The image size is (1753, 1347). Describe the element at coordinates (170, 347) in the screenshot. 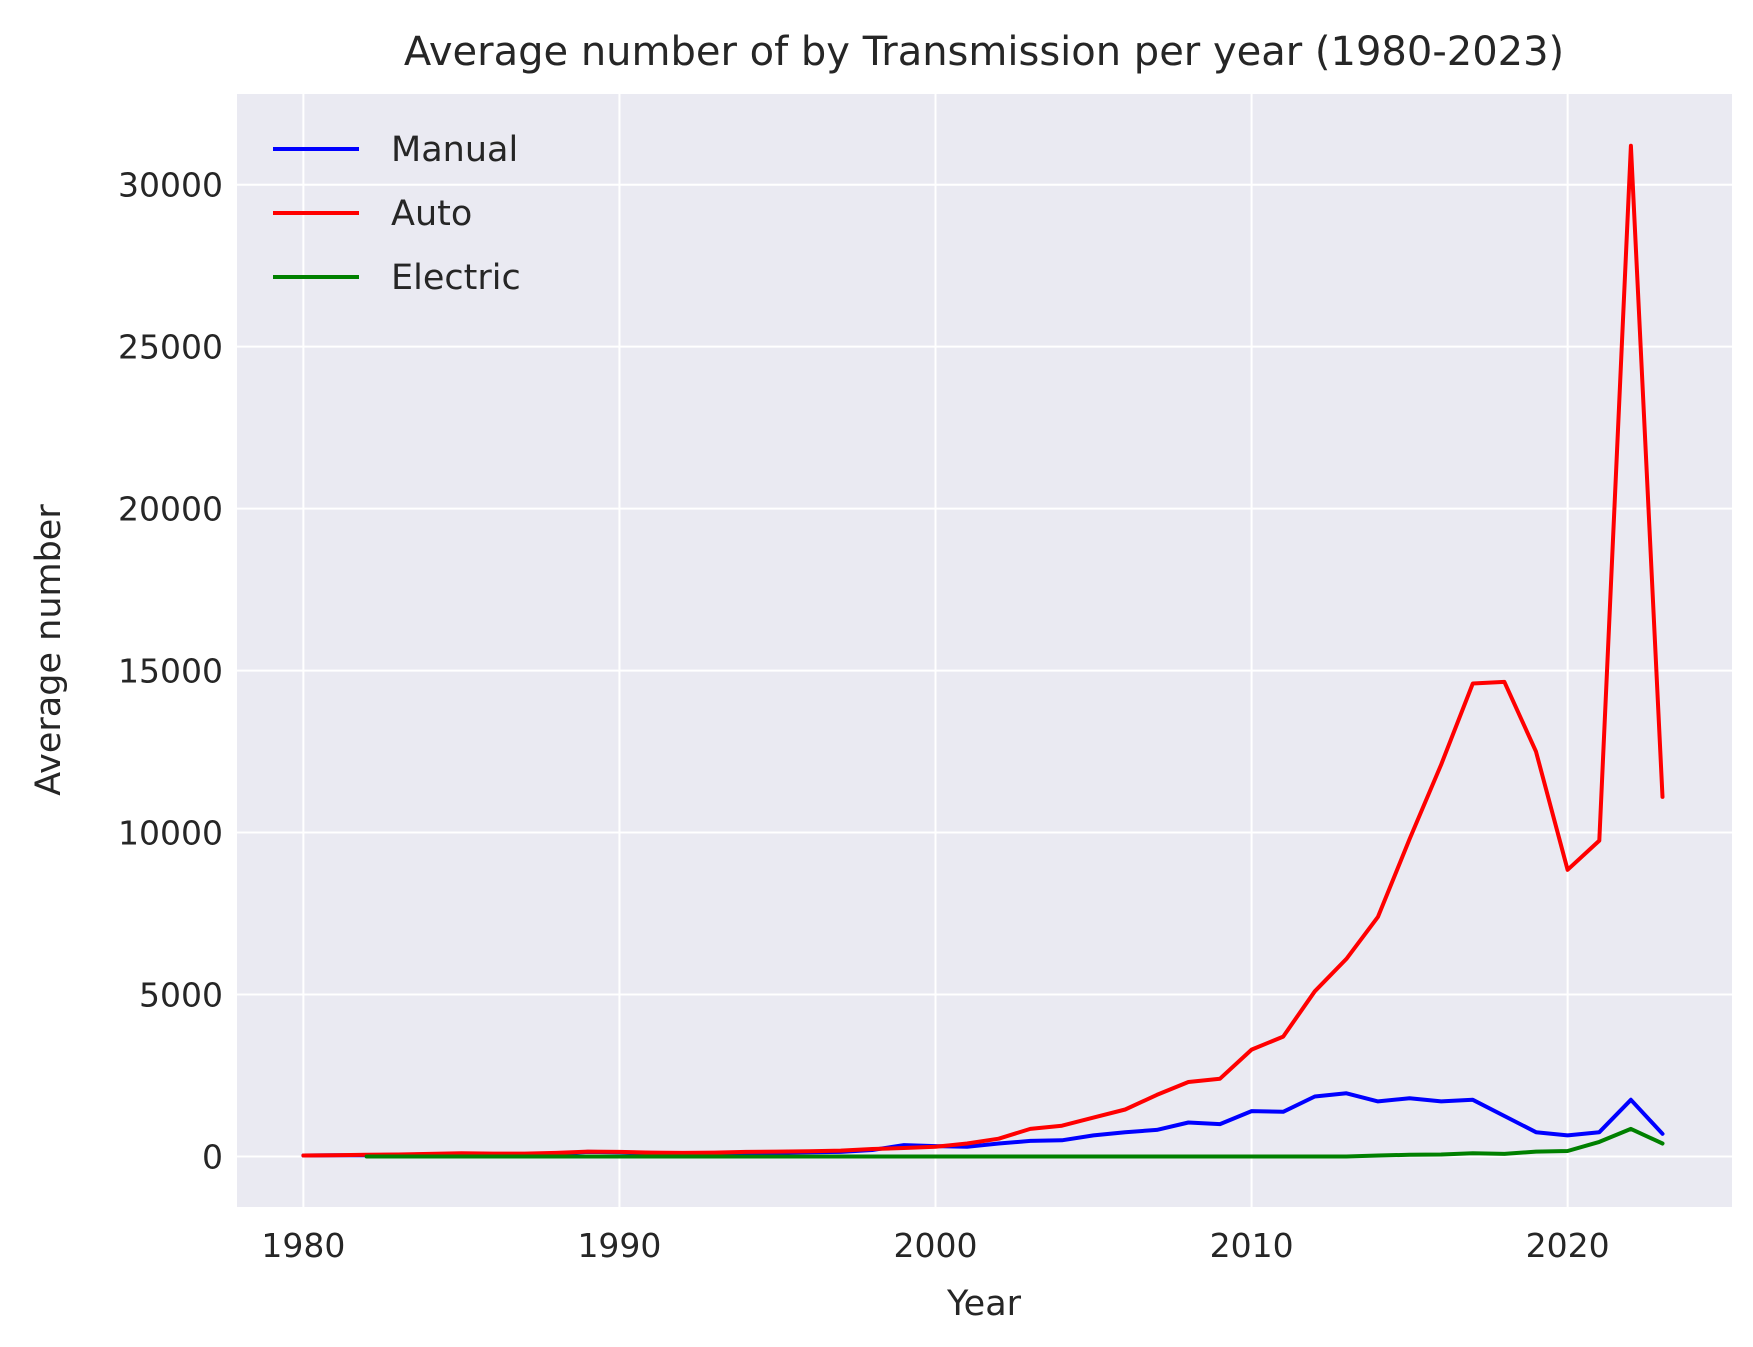

I see `y-tick-label: 25000` at that location.